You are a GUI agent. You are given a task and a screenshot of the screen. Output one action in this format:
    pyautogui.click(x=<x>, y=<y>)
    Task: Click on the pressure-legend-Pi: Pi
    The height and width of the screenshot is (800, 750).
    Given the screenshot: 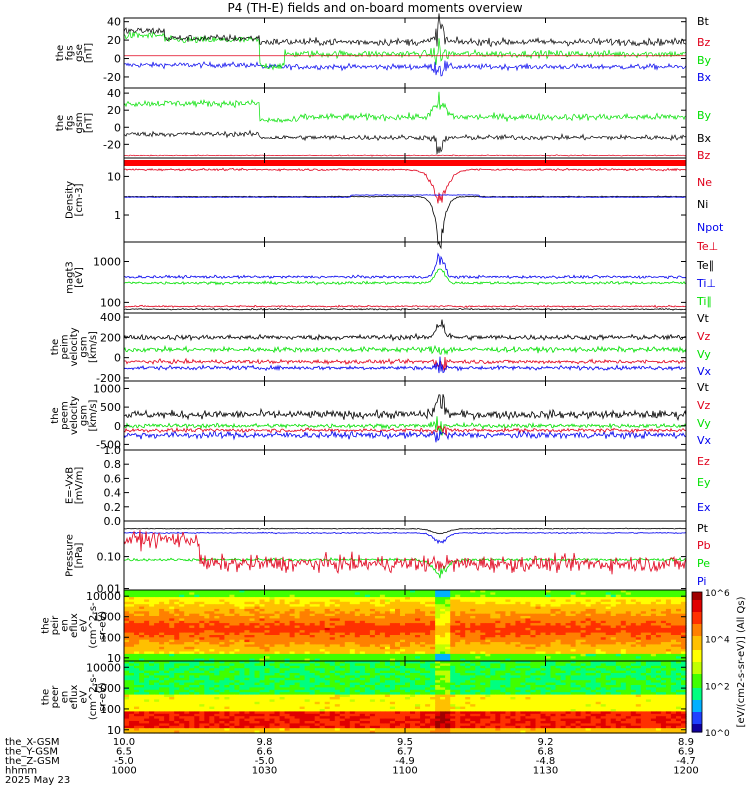 What is the action you would take?
    pyautogui.click(x=701, y=581)
    